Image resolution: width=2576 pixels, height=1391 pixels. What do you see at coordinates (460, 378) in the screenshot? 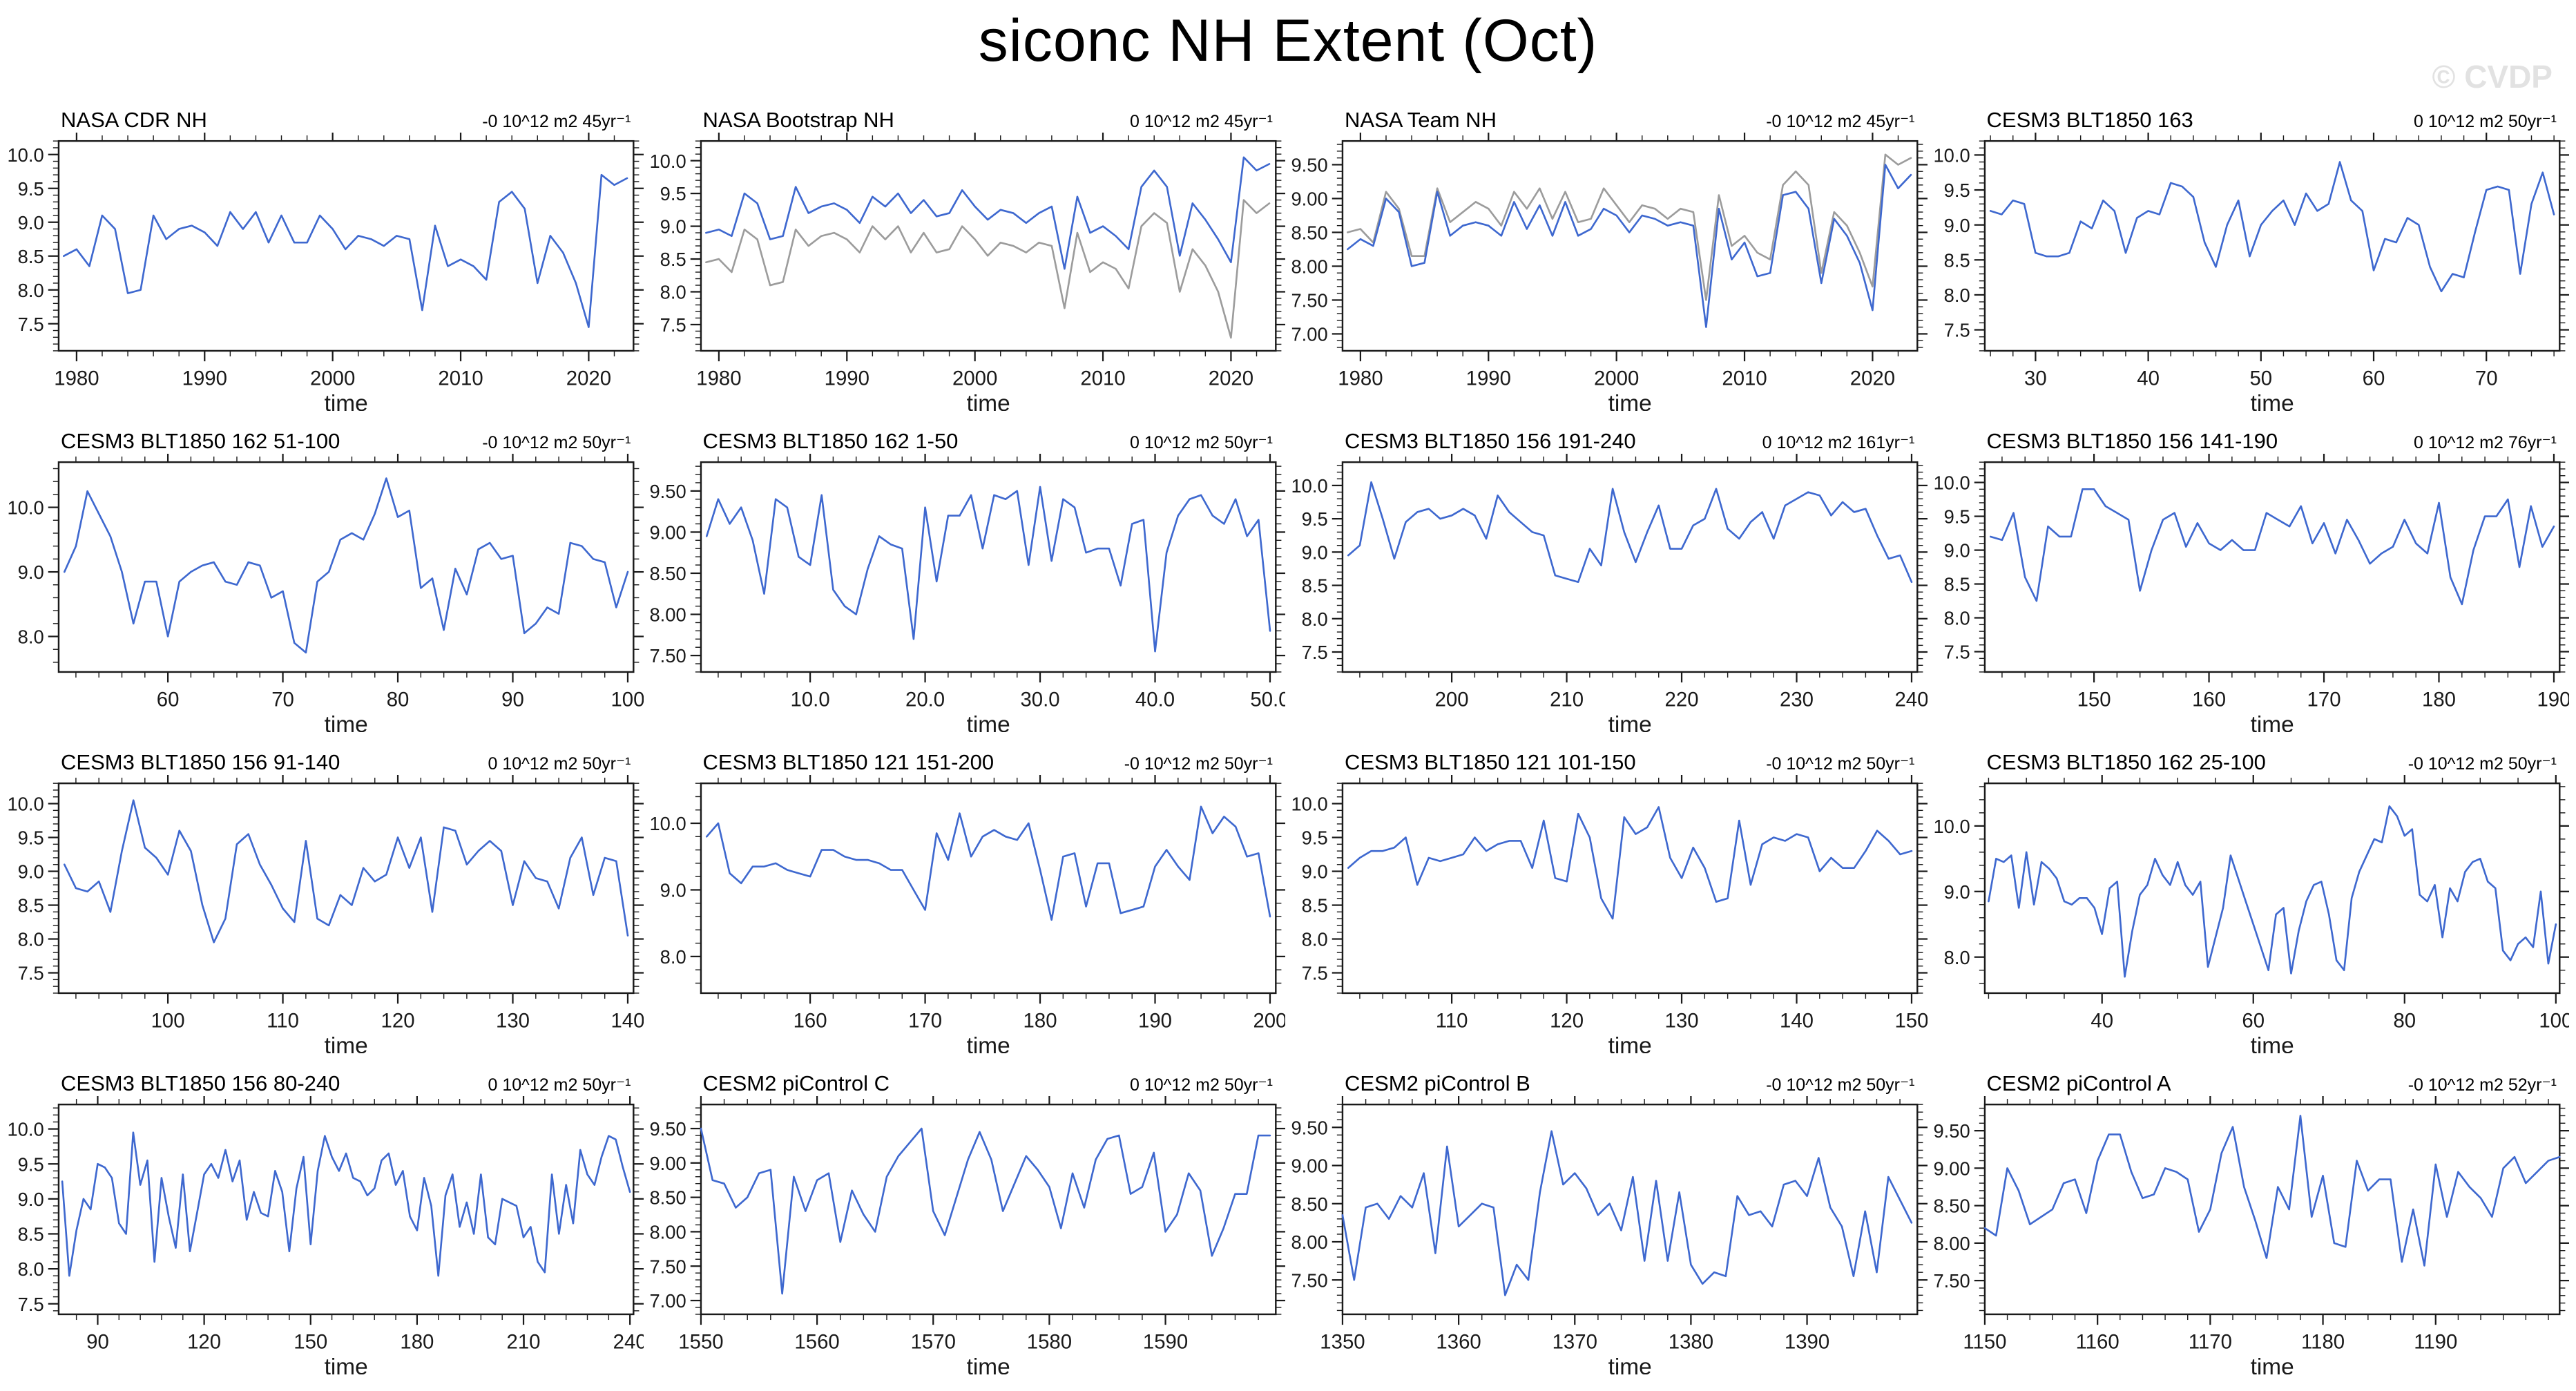
I see `svg-text: 2010` at bounding box center [460, 378].